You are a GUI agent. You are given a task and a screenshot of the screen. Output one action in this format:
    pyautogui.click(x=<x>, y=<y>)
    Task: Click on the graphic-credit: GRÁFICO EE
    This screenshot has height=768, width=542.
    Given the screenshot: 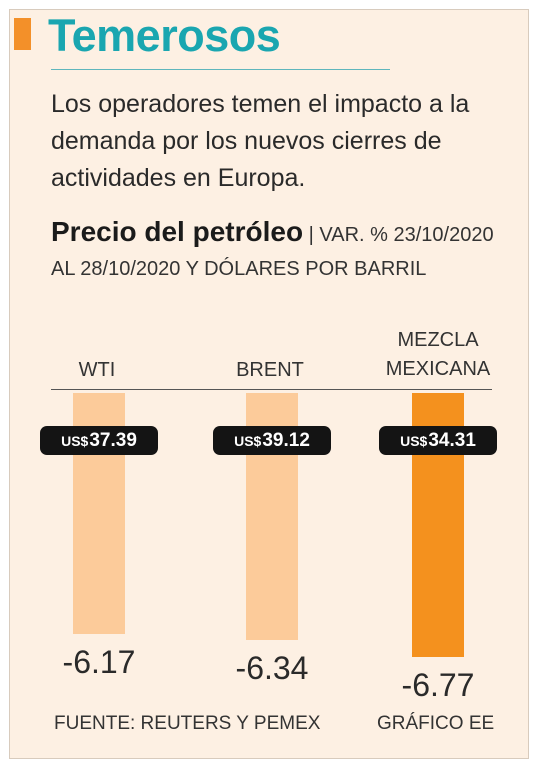 What is the action you would take?
    pyautogui.click(x=436, y=723)
    